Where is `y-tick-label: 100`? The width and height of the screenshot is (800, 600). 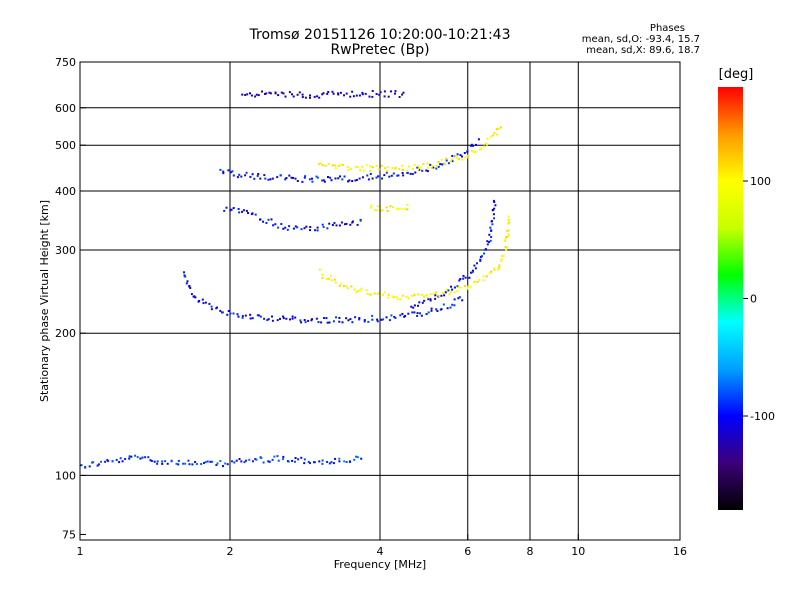 y-tick-label: 100 is located at coordinates (65, 475).